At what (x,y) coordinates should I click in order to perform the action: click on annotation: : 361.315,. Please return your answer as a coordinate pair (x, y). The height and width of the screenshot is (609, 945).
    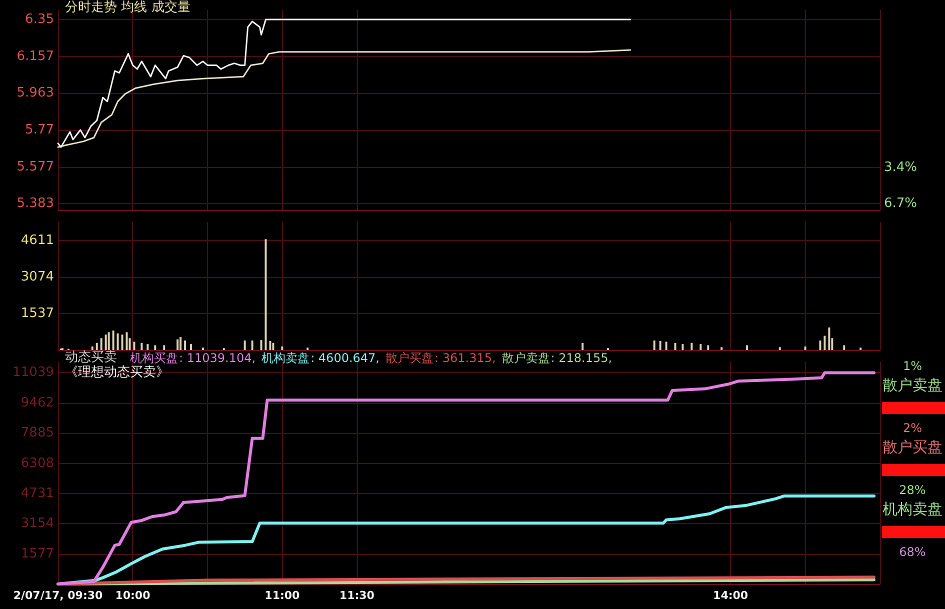
    Looking at the image, I should click on (465, 358).